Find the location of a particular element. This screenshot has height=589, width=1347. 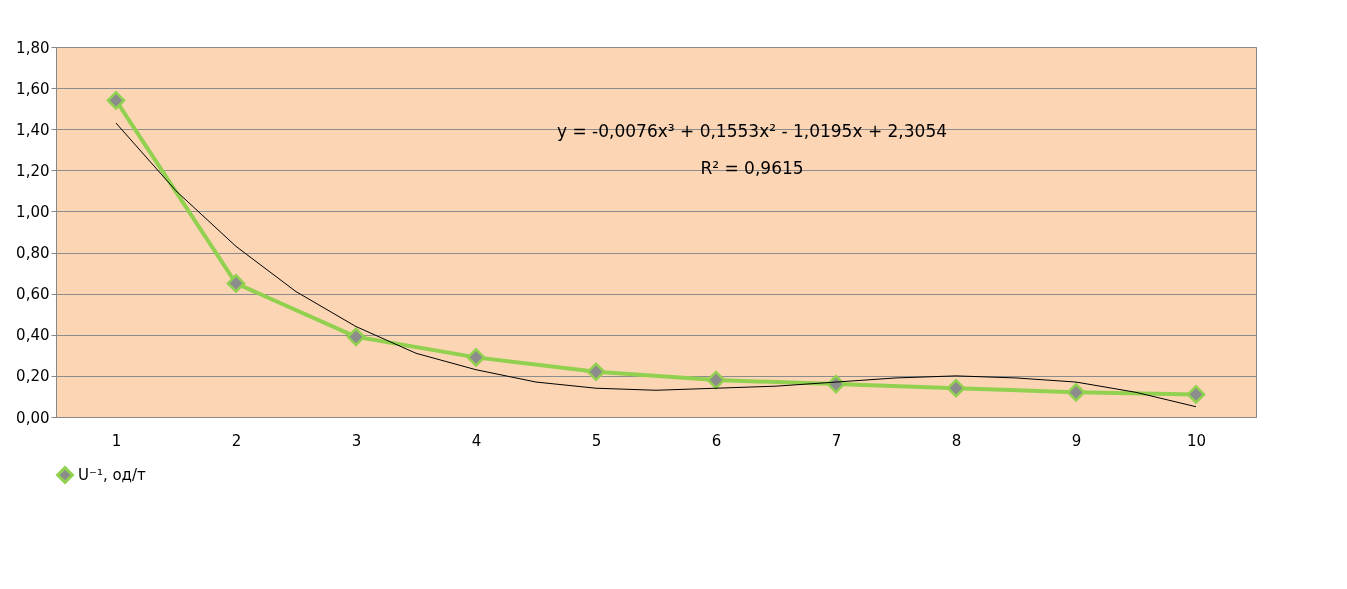

y-tick-label: 1,80 is located at coordinates (33, 47).